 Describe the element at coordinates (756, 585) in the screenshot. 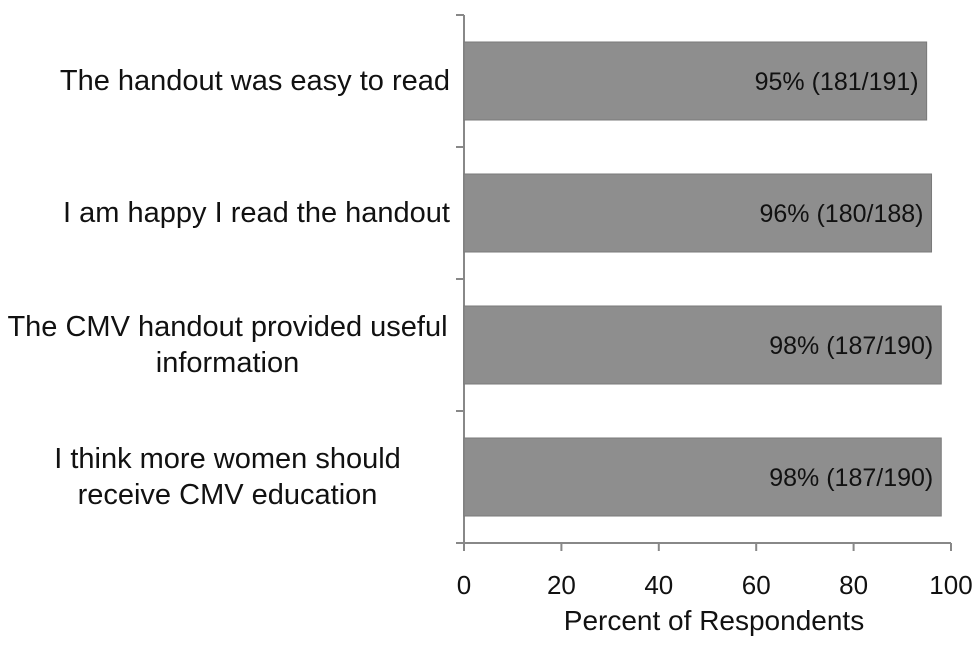

I see `x-tick-label: 60` at that location.